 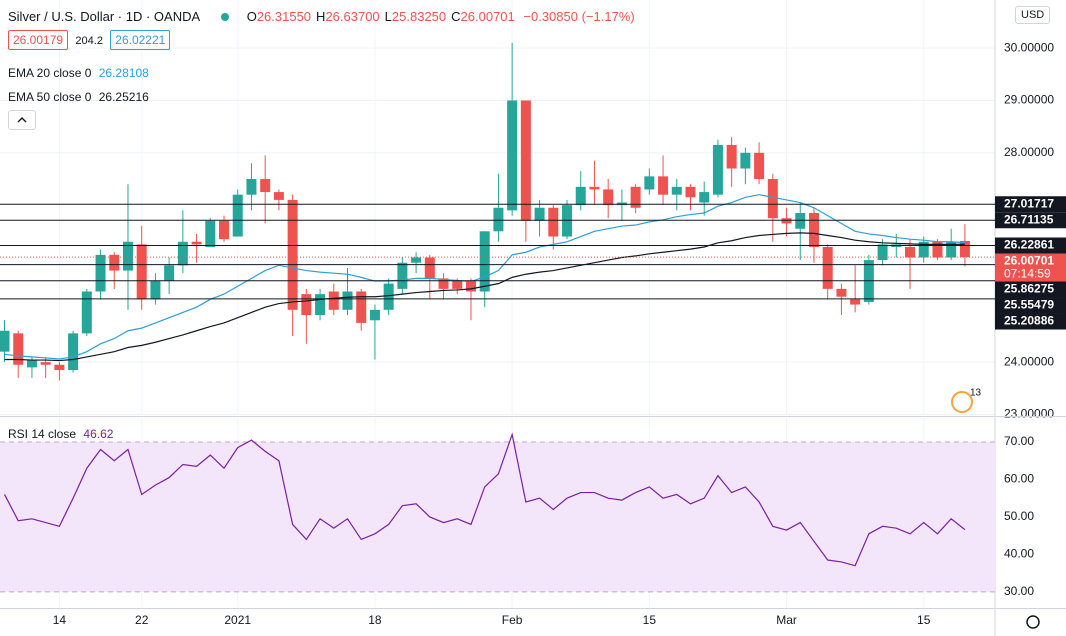 I want to click on currency: USD, so click(x=1033, y=15).